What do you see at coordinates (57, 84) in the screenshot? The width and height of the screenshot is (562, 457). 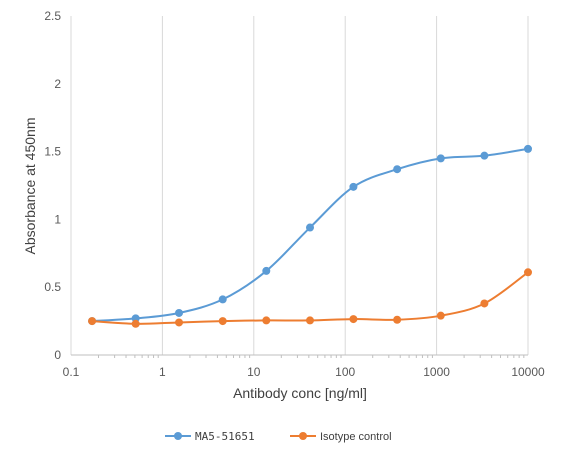 I see `y-tick-label-4: 2` at bounding box center [57, 84].